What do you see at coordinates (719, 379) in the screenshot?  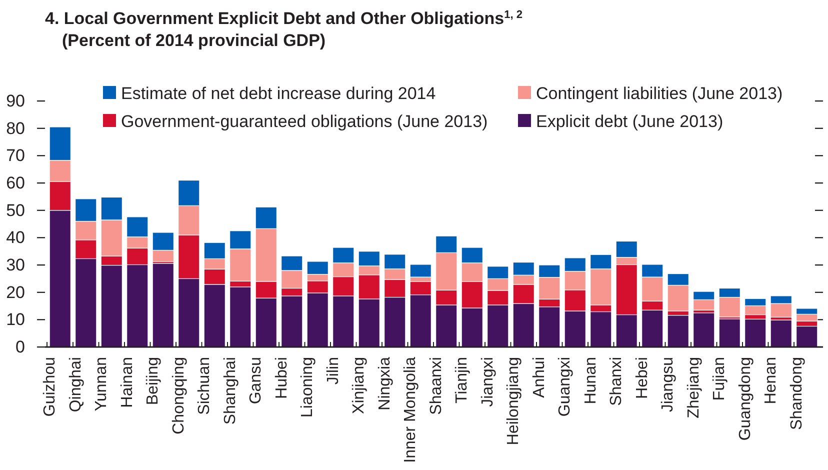 I see `x-tick-label: Fujian` at bounding box center [719, 379].